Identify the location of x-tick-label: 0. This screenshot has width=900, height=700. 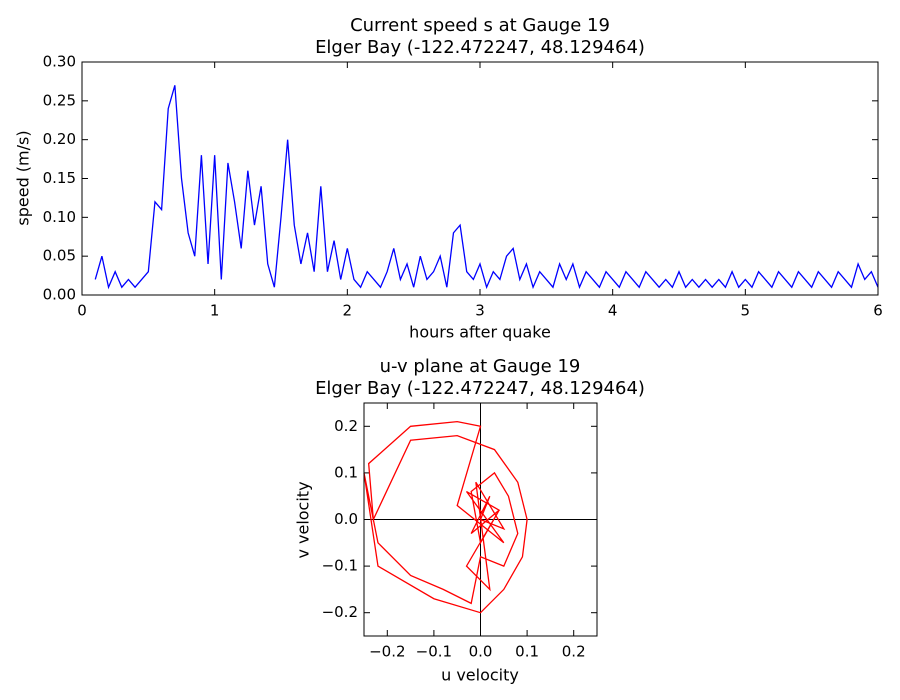
(82, 311).